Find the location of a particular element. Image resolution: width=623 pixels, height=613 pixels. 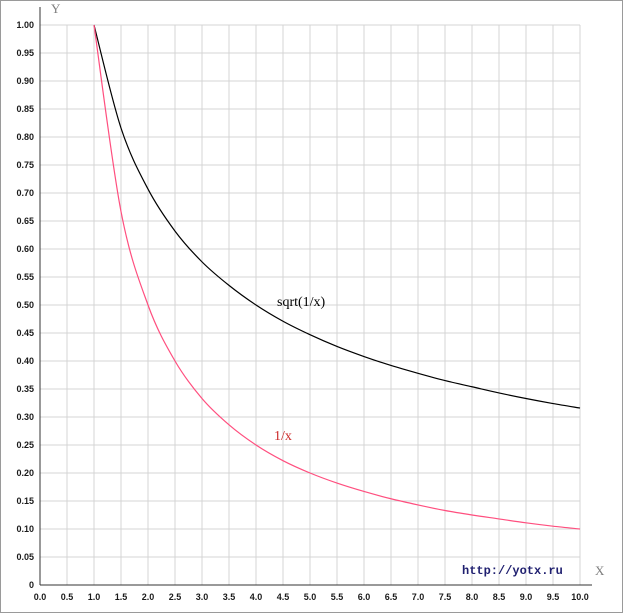

x-tick-label-14: 7.0 is located at coordinates (418, 597).